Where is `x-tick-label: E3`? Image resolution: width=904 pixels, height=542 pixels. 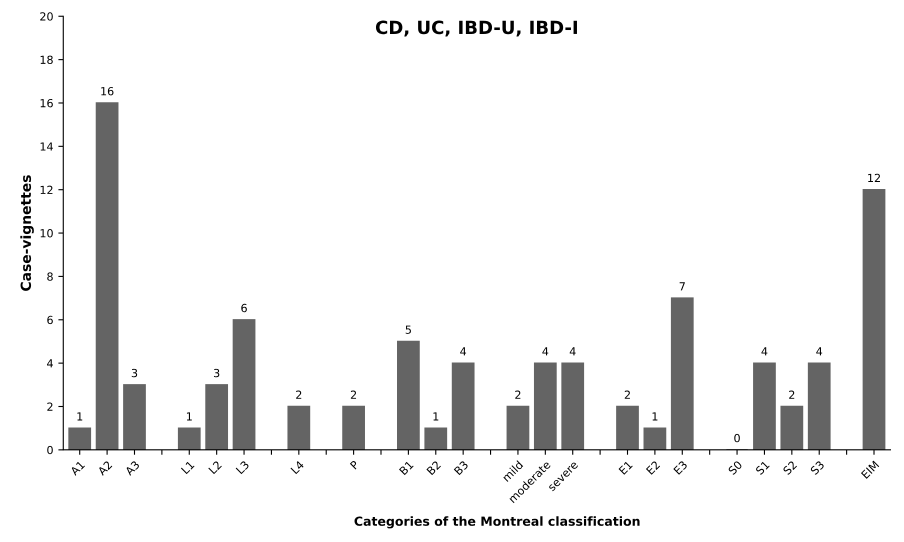 x-tick-label: E3 is located at coordinates (680, 467).